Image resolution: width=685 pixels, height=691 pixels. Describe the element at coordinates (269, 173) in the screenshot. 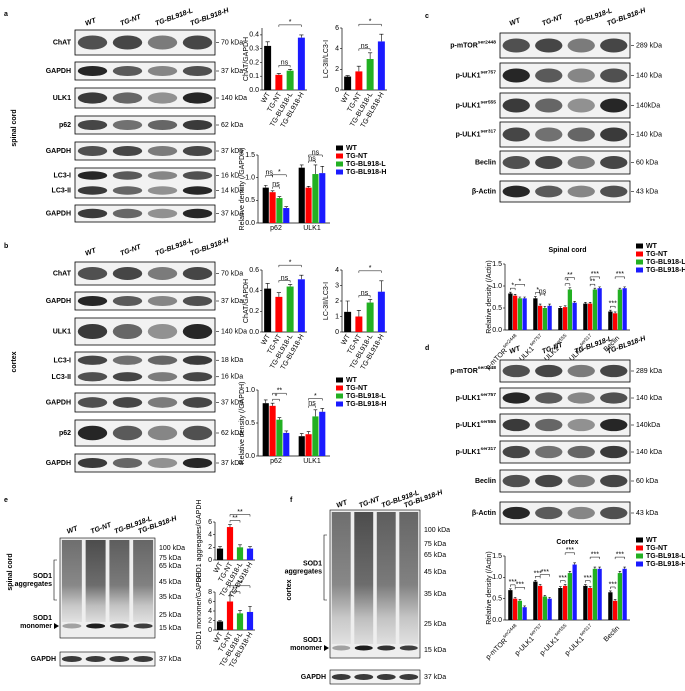

I see `sig-label: ns` at that location.